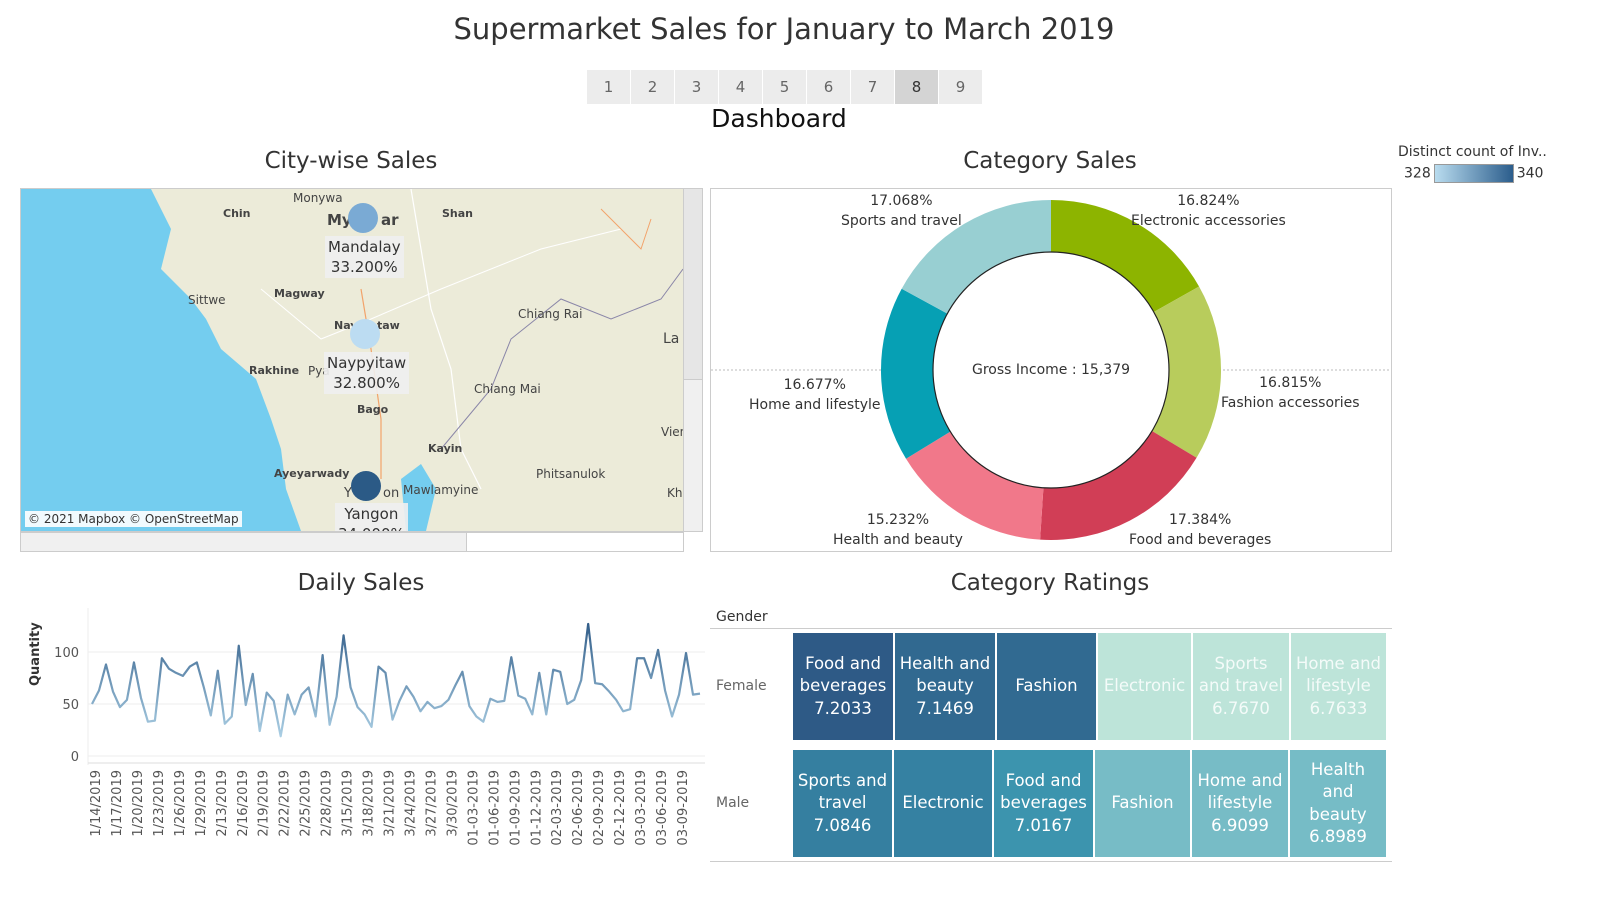 The width and height of the screenshot is (1600, 900). I want to click on y-tick-label: 100, so click(66, 653).